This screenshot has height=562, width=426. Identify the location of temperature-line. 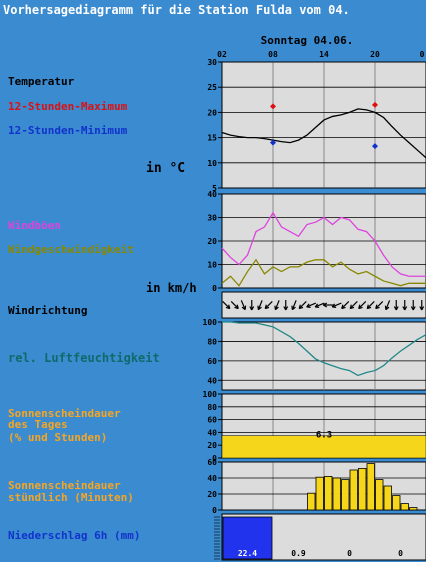
(323, 133).